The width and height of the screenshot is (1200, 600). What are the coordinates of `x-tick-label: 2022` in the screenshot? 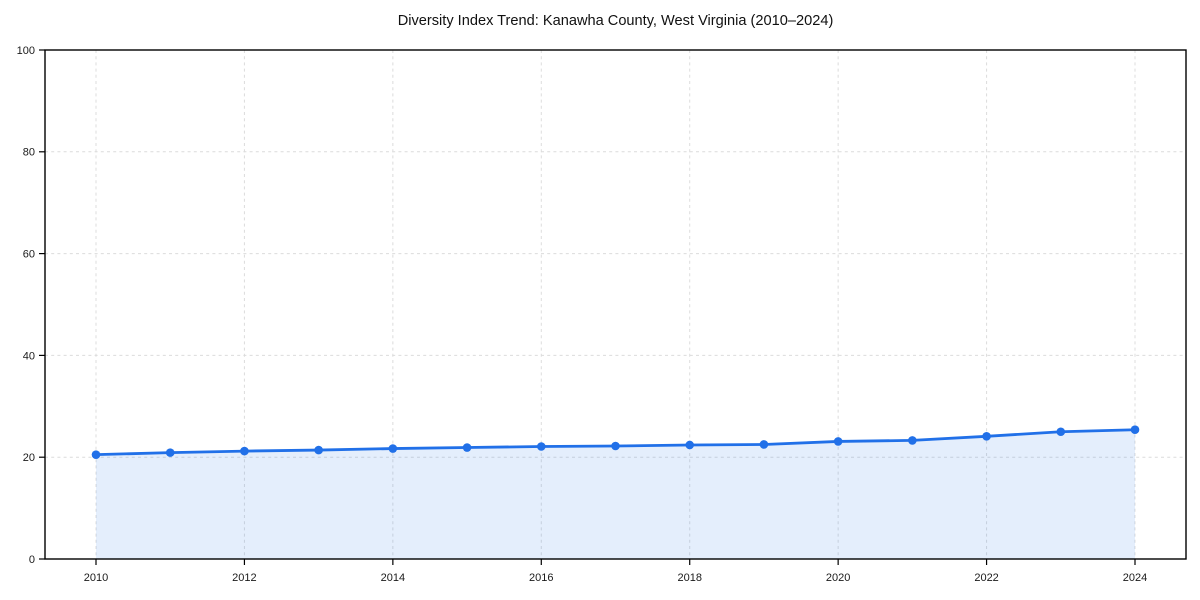 It's located at (986, 578).